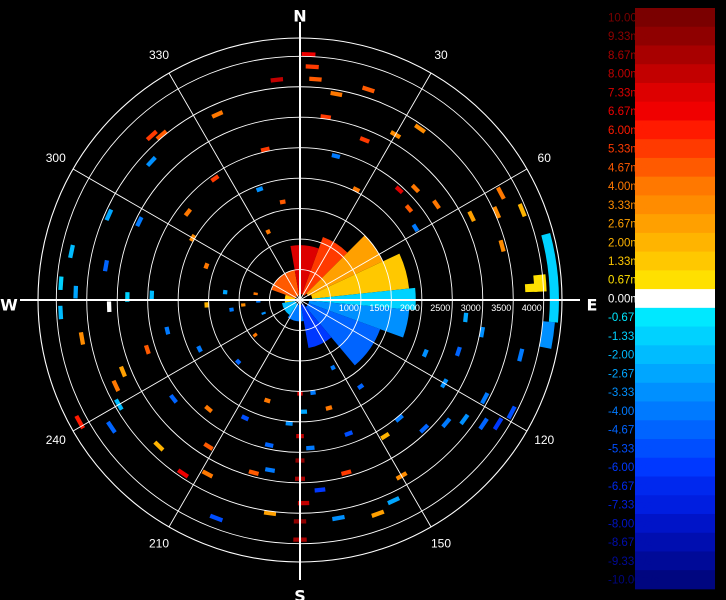 The height and width of the screenshot is (600, 726). Describe the element at coordinates (628, 225) in the screenshot. I see `color-scale-label: 2.67m/s` at that location.